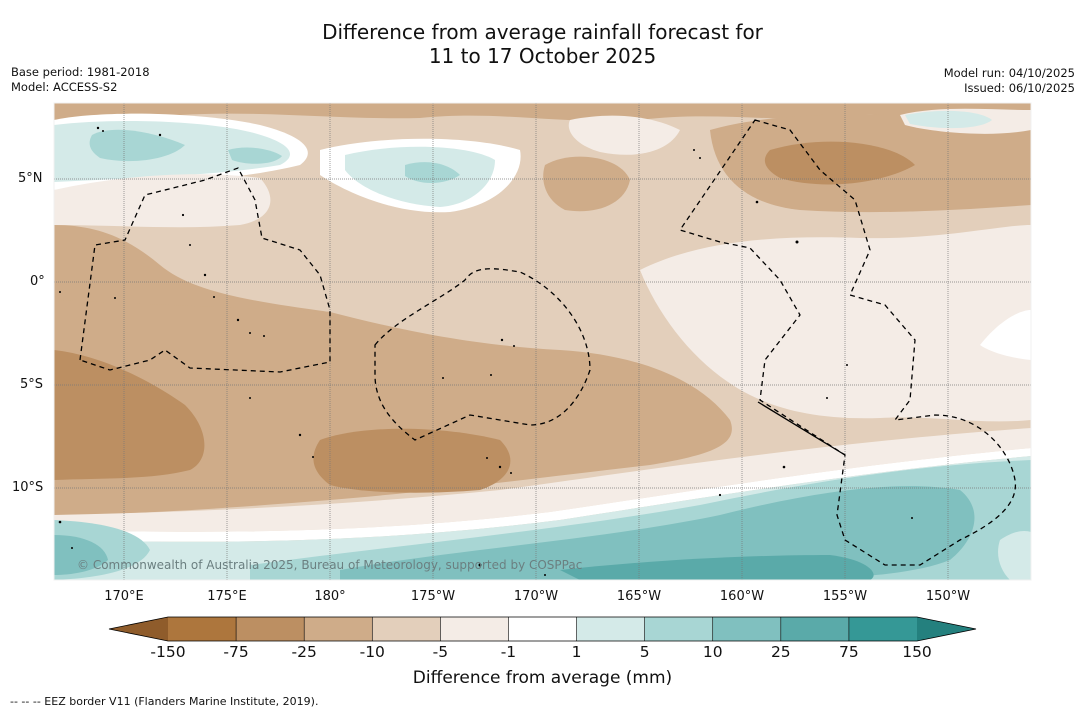 This screenshot has width=1085, height=713. Describe the element at coordinates (508, 652) in the screenshot. I see `colorbar-tick-label: -1` at that location.